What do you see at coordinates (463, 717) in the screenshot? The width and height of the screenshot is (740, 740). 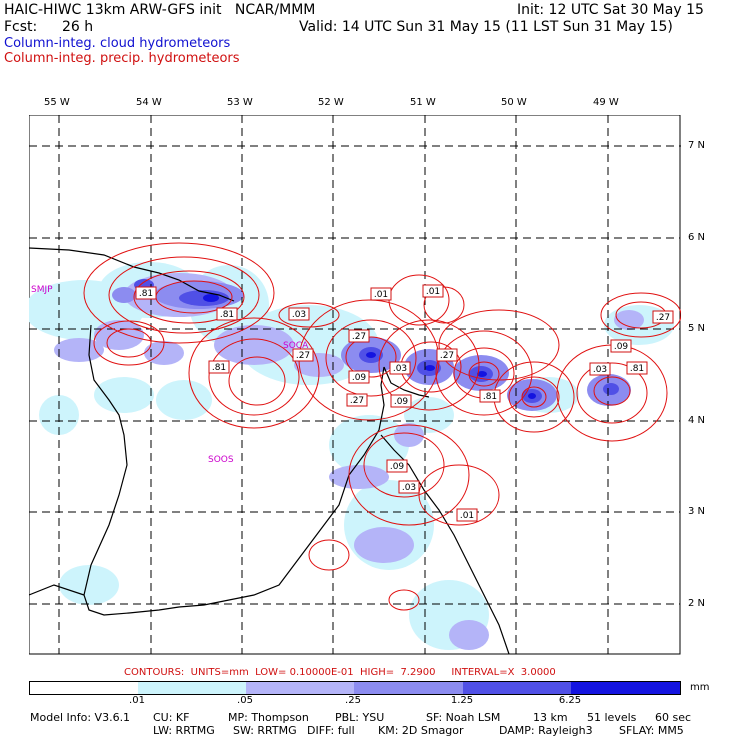 I see `surface-scheme: SF: Noah LSM` at bounding box center [463, 717].